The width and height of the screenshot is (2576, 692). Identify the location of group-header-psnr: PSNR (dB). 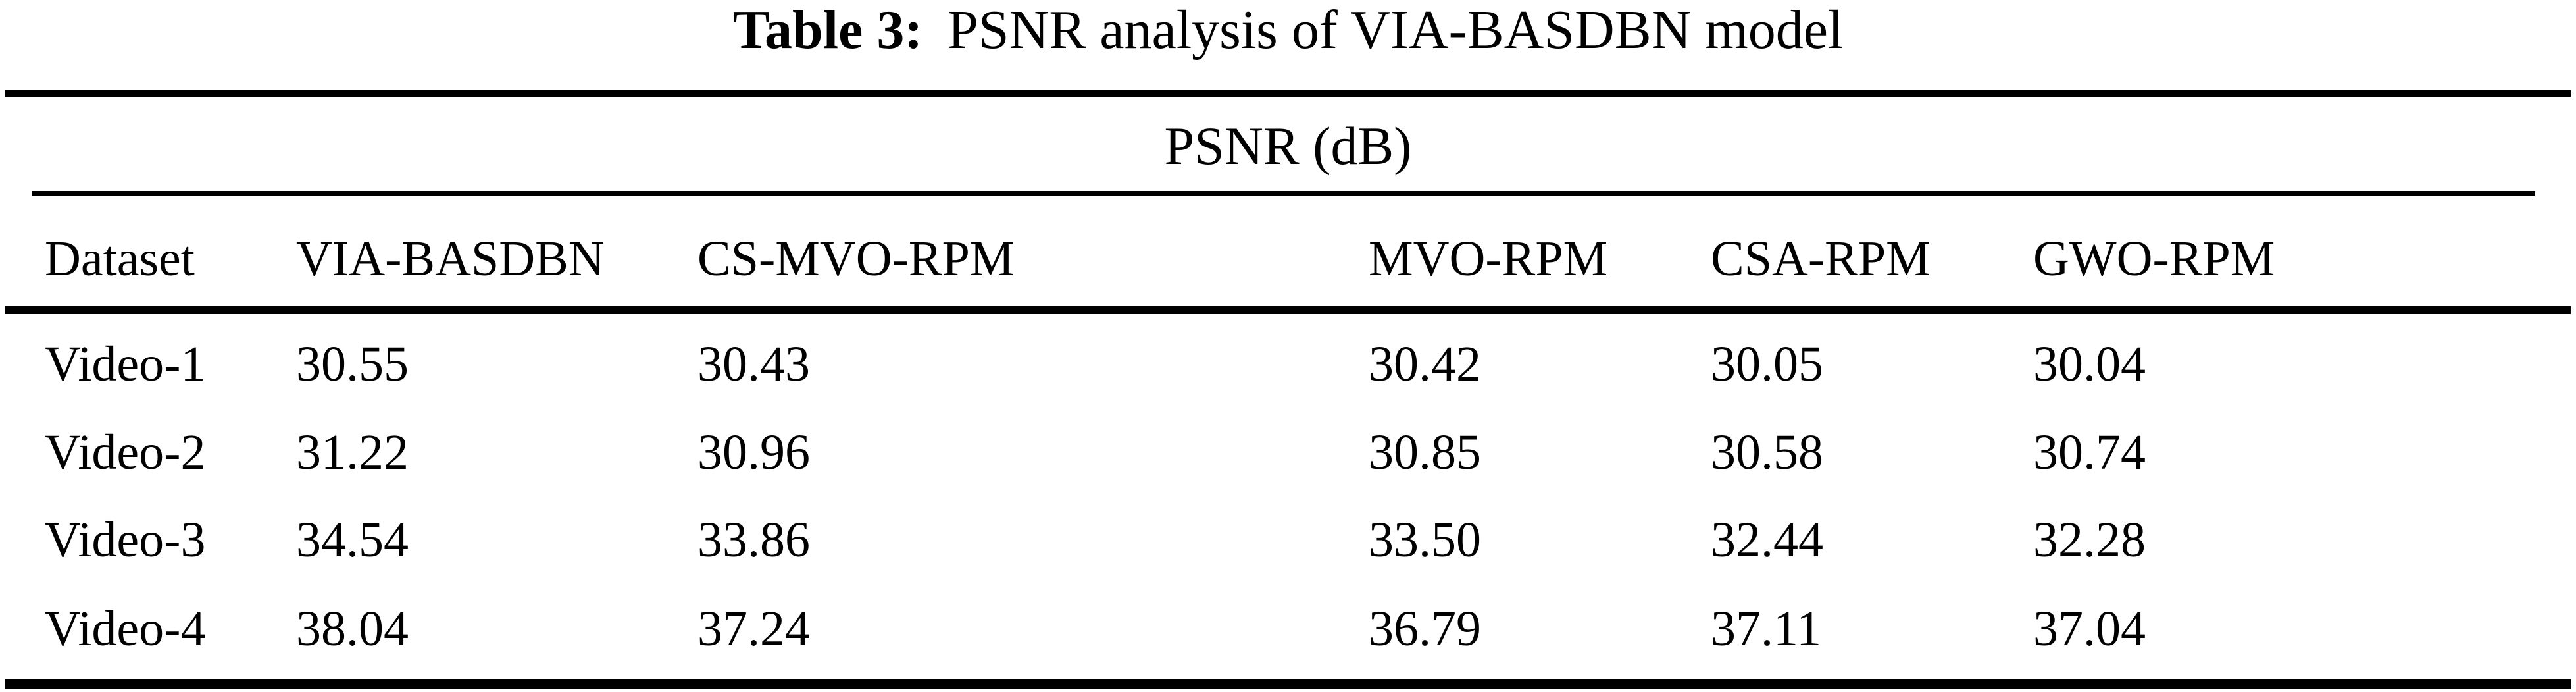
(1288, 146).